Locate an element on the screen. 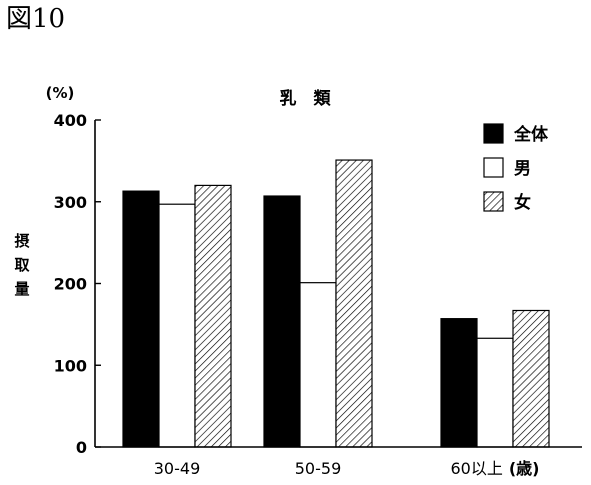 Image resolution: width=591 pixels, height=485 pixels. bar-女-50-59 is located at coordinates (354, 303).